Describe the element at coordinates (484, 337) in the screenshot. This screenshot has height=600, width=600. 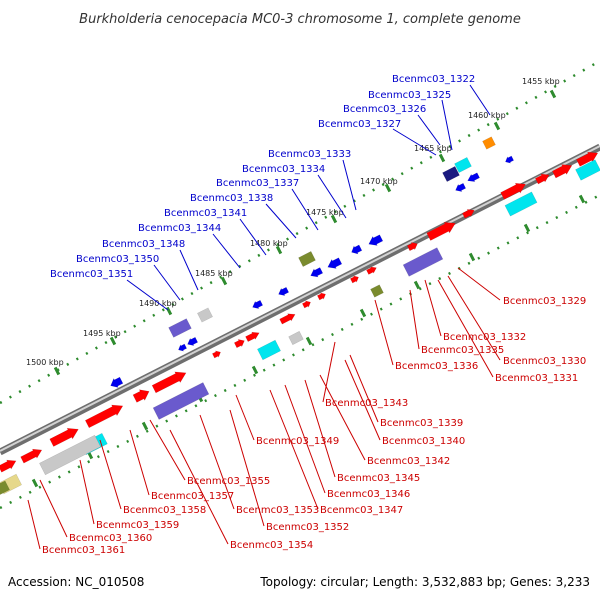
I see `gene-label: Bcenmc03_1332` at that location.